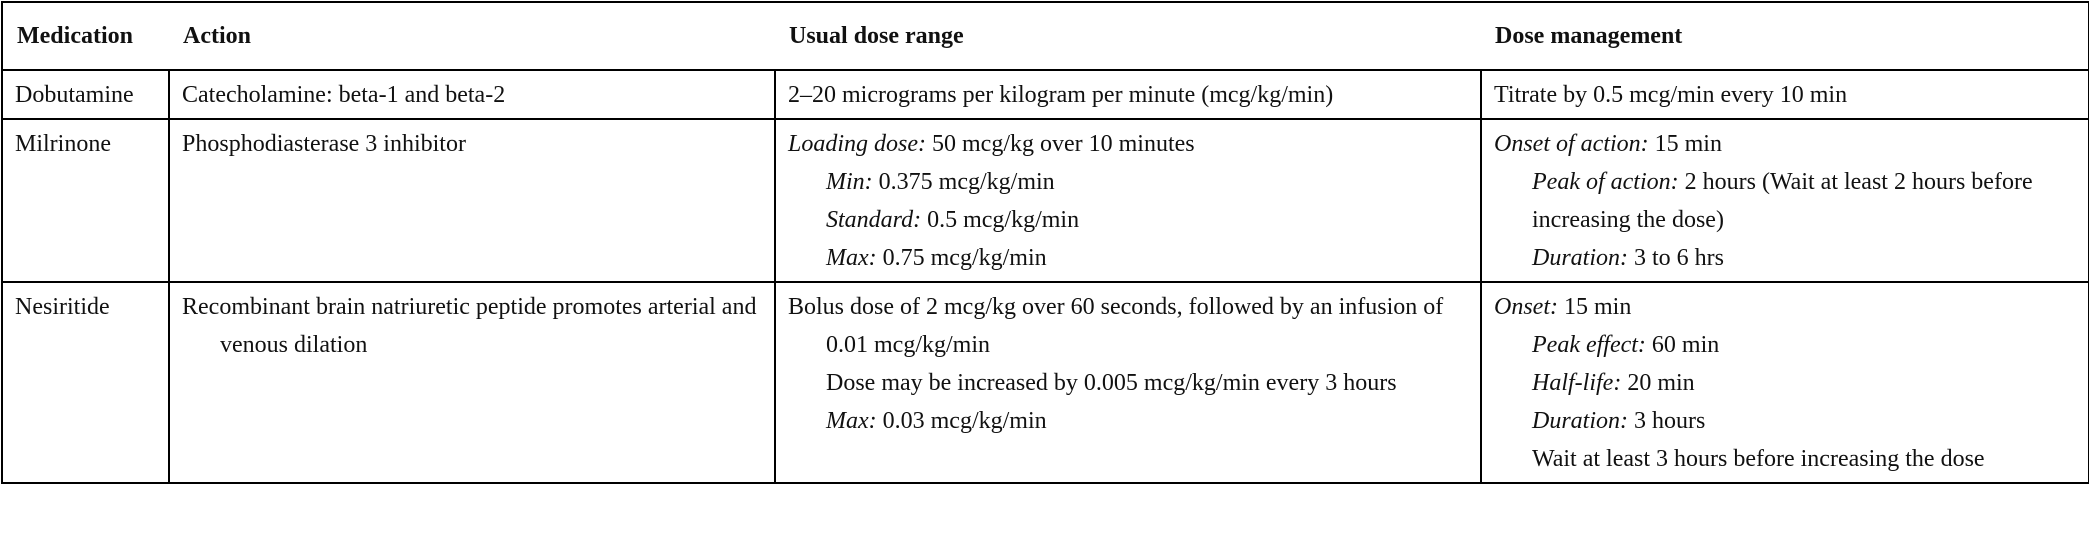 This screenshot has height=543, width=2089. What do you see at coordinates (344, 95) in the screenshot?
I see `cell-text: Catecholamine: beta-1 and beta-2` at bounding box center [344, 95].